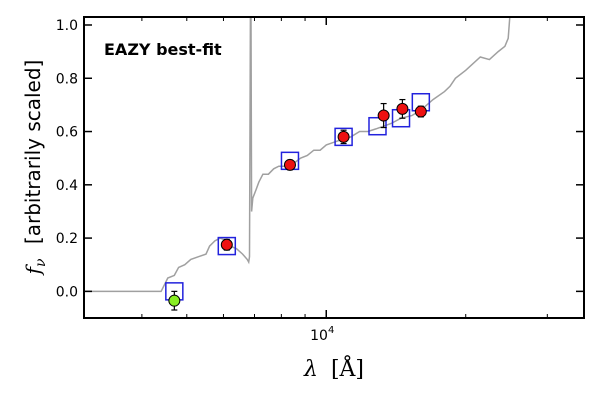  I want to click on y-axis-label: fν [arbitrarily scaled], so click(35, 168).